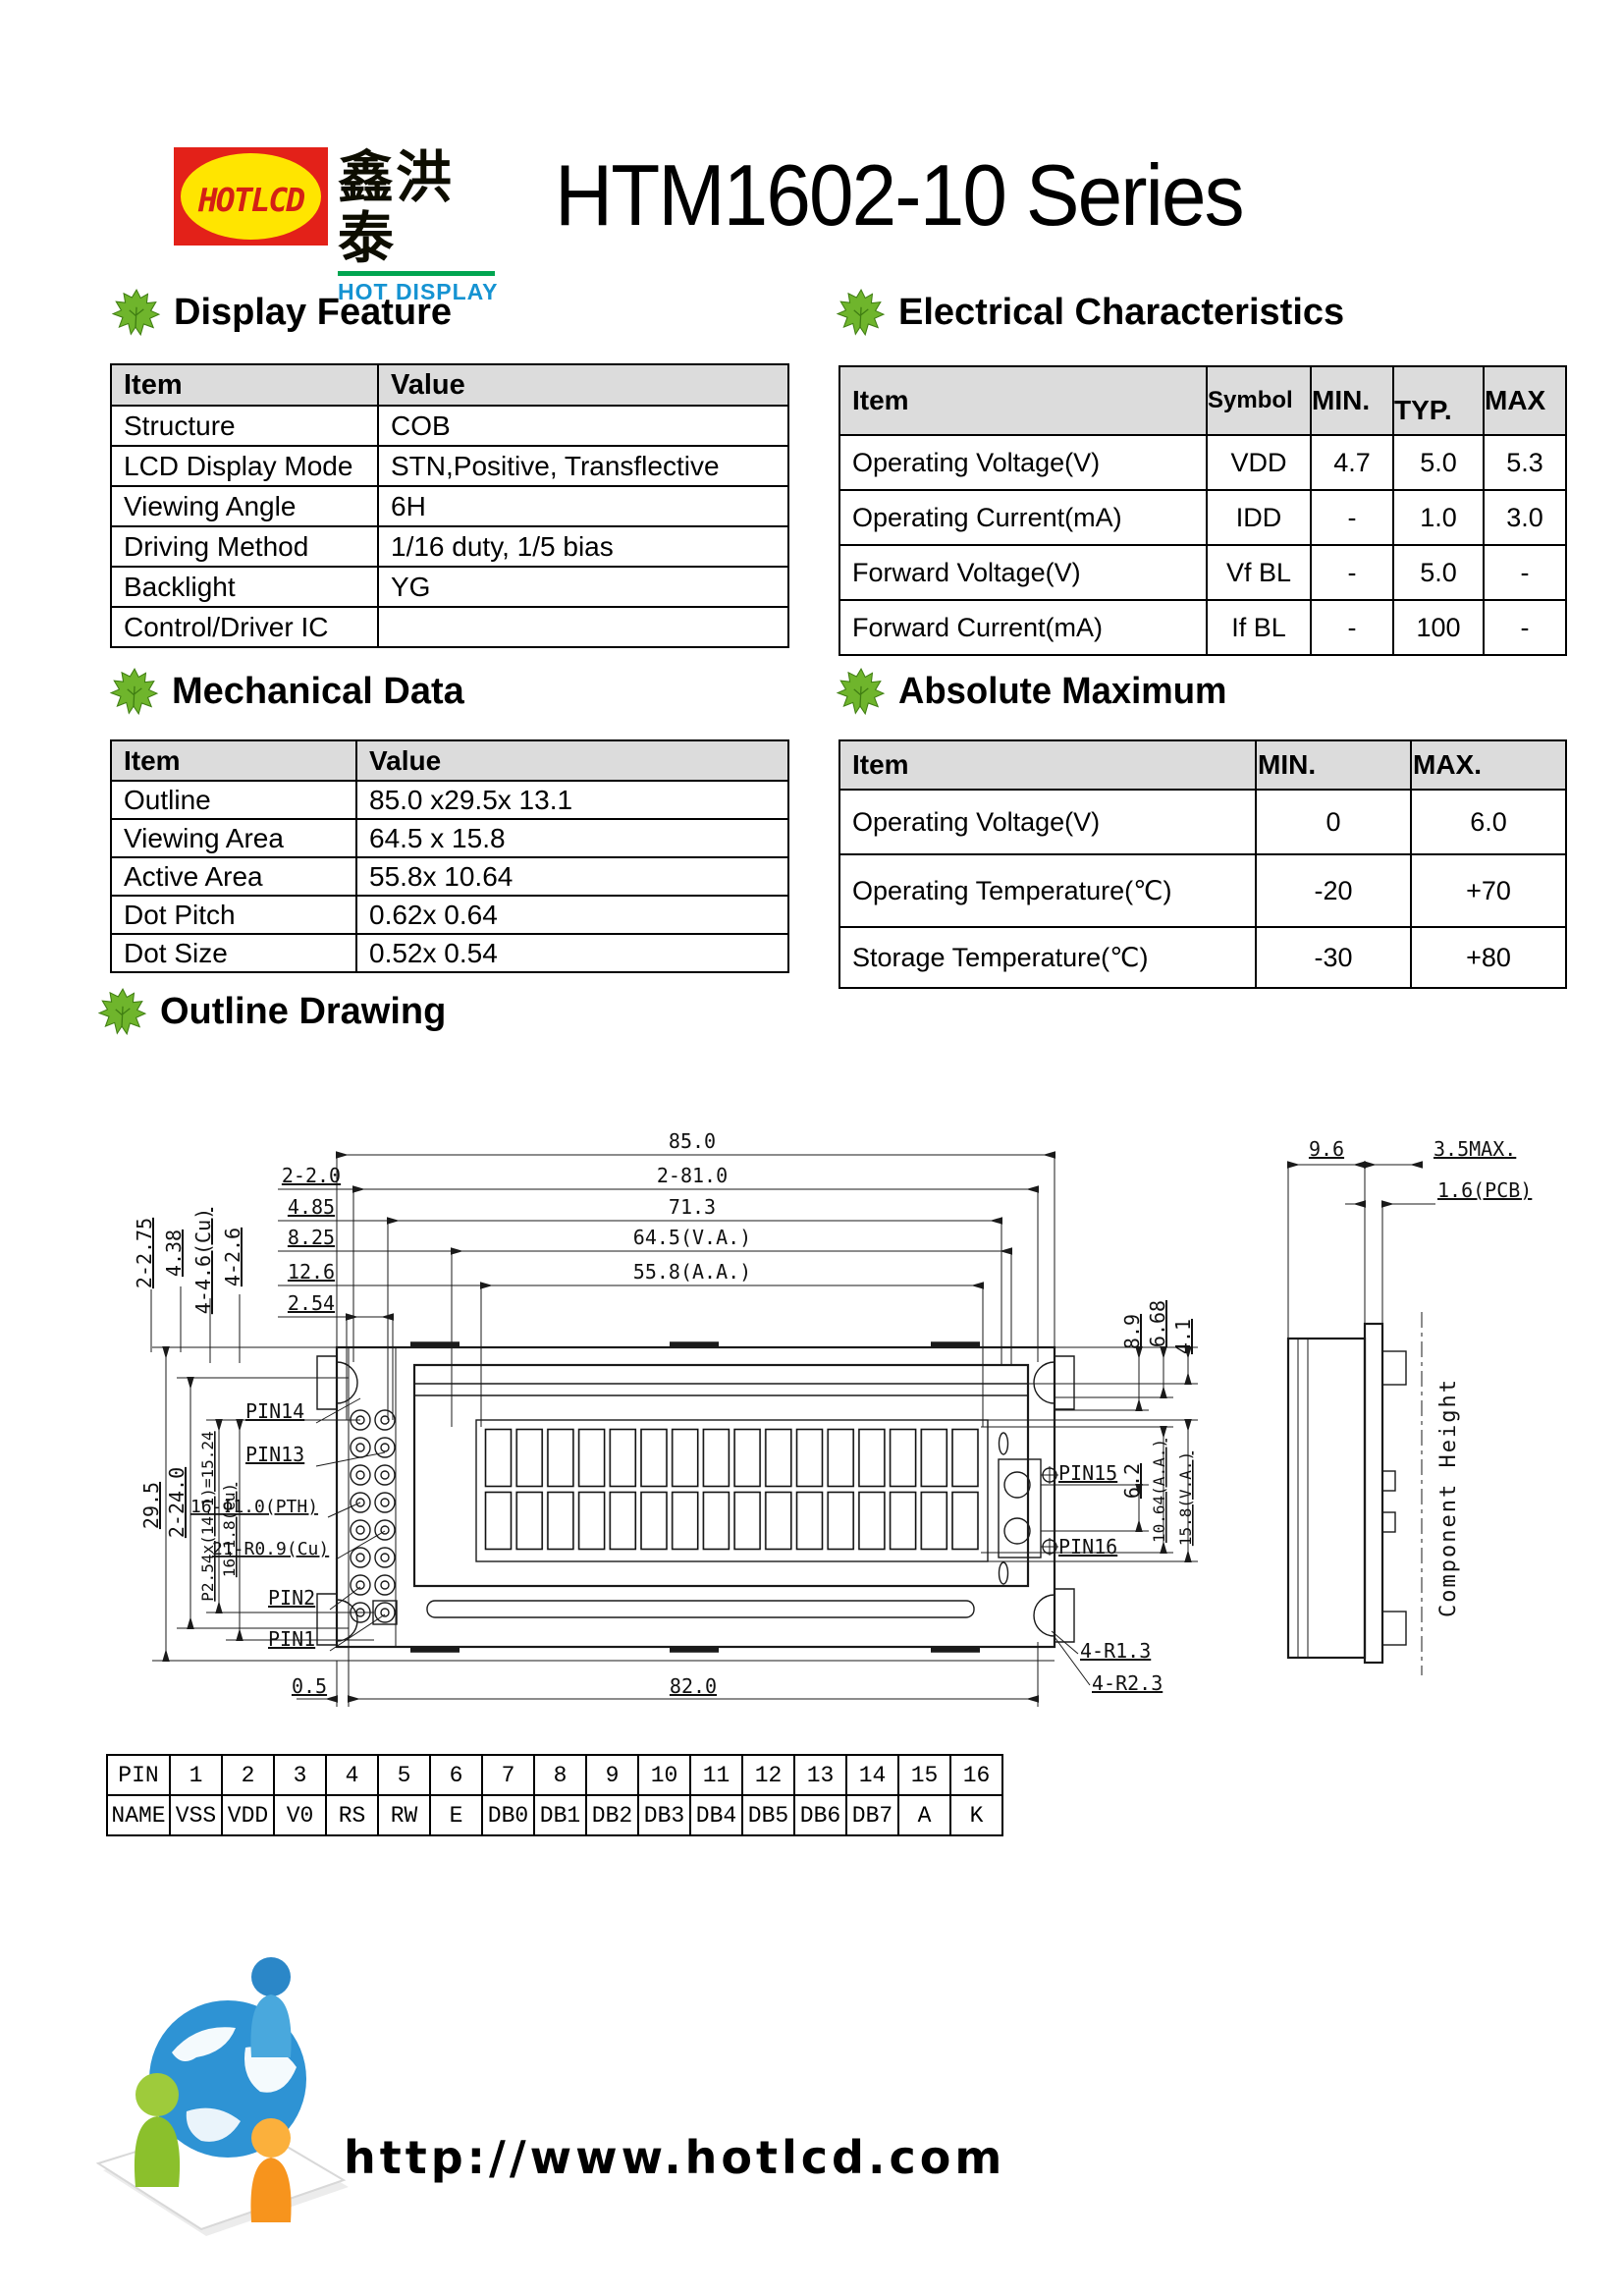 The height and width of the screenshot is (2296, 1623). What do you see at coordinates (1062, 691) in the screenshot?
I see `section-title: Absolute Maximum` at bounding box center [1062, 691].